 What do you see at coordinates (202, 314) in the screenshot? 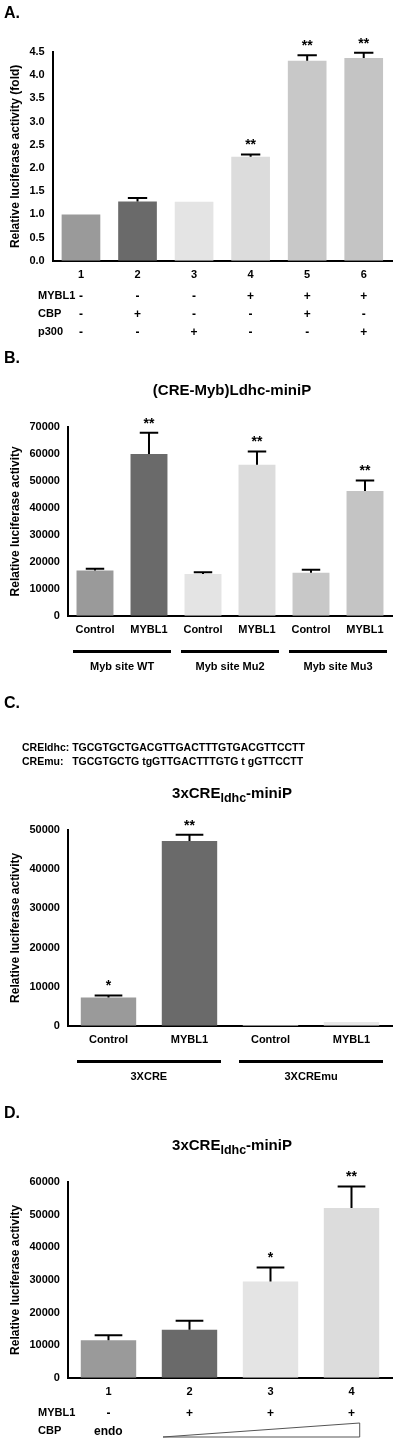
I see `text: CBP - + - - + -` at bounding box center [202, 314].